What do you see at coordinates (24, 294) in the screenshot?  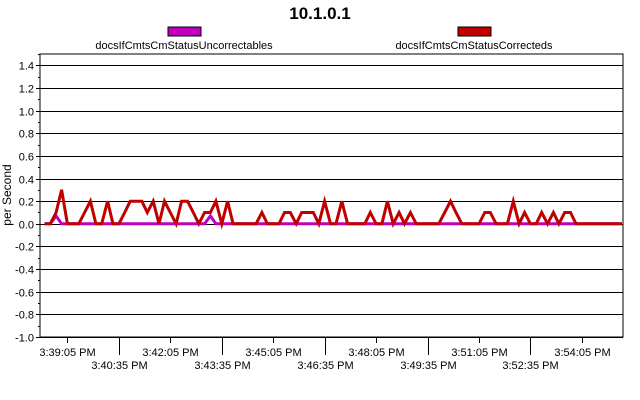 I see `y-tick-label: -0.6` at bounding box center [24, 294].